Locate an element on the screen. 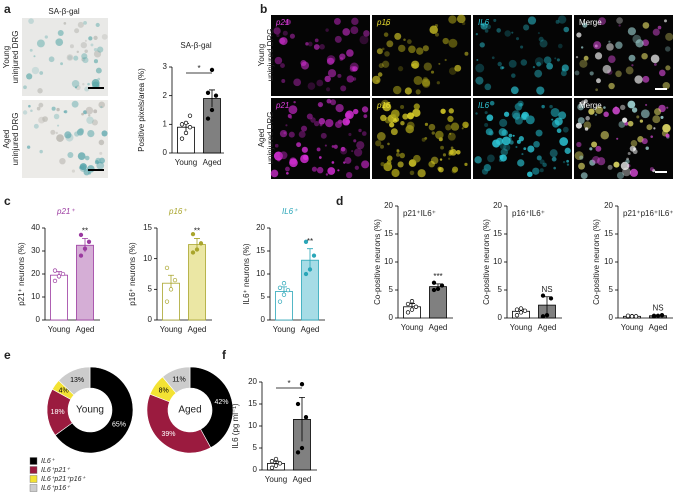  channel-label: p16 is located at coordinates (383, 22).